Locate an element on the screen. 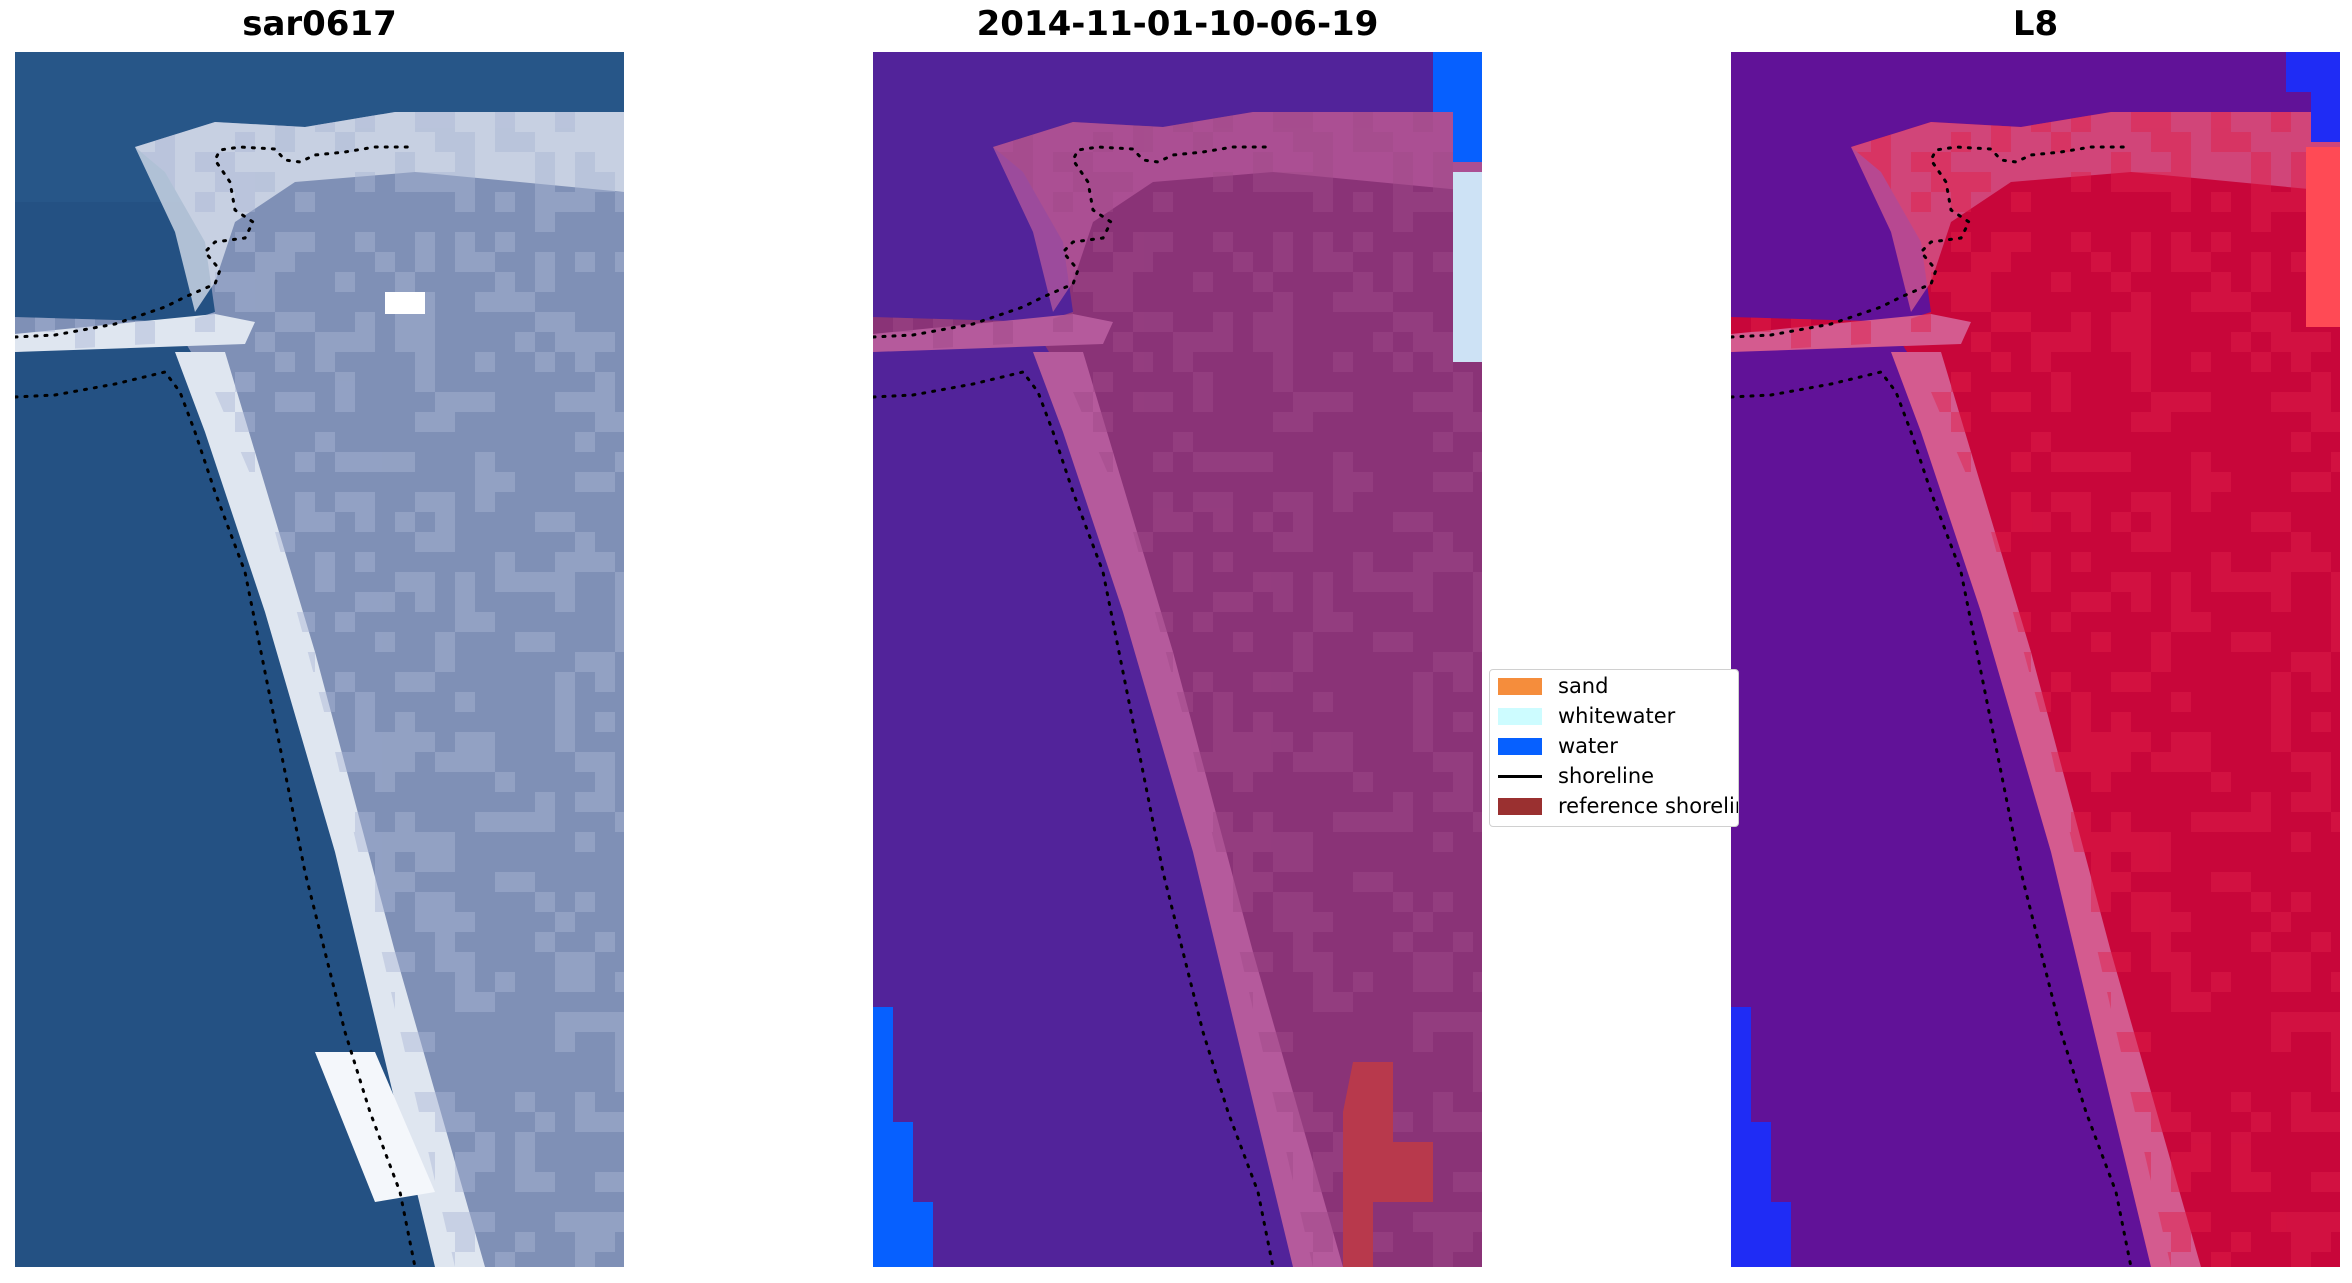  legend-label-reference-shoreline: reference shoreline is located at coordinates (1648, 806).